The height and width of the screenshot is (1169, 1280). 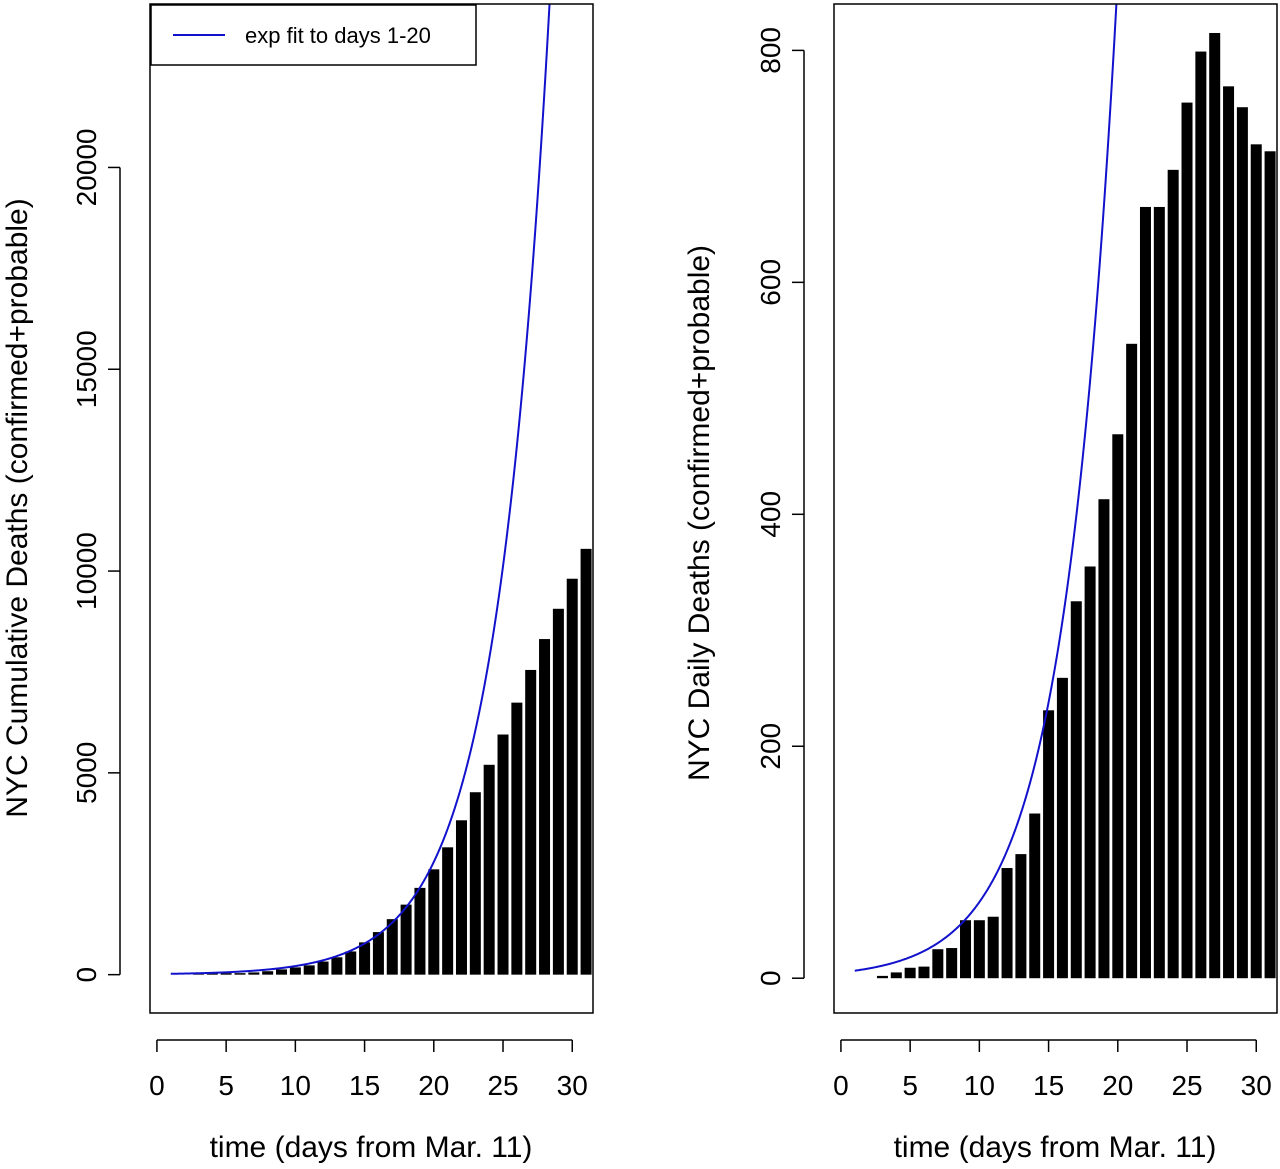 What do you see at coordinates (770, 514) in the screenshot?
I see `y-tick-label: 400` at bounding box center [770, 514].